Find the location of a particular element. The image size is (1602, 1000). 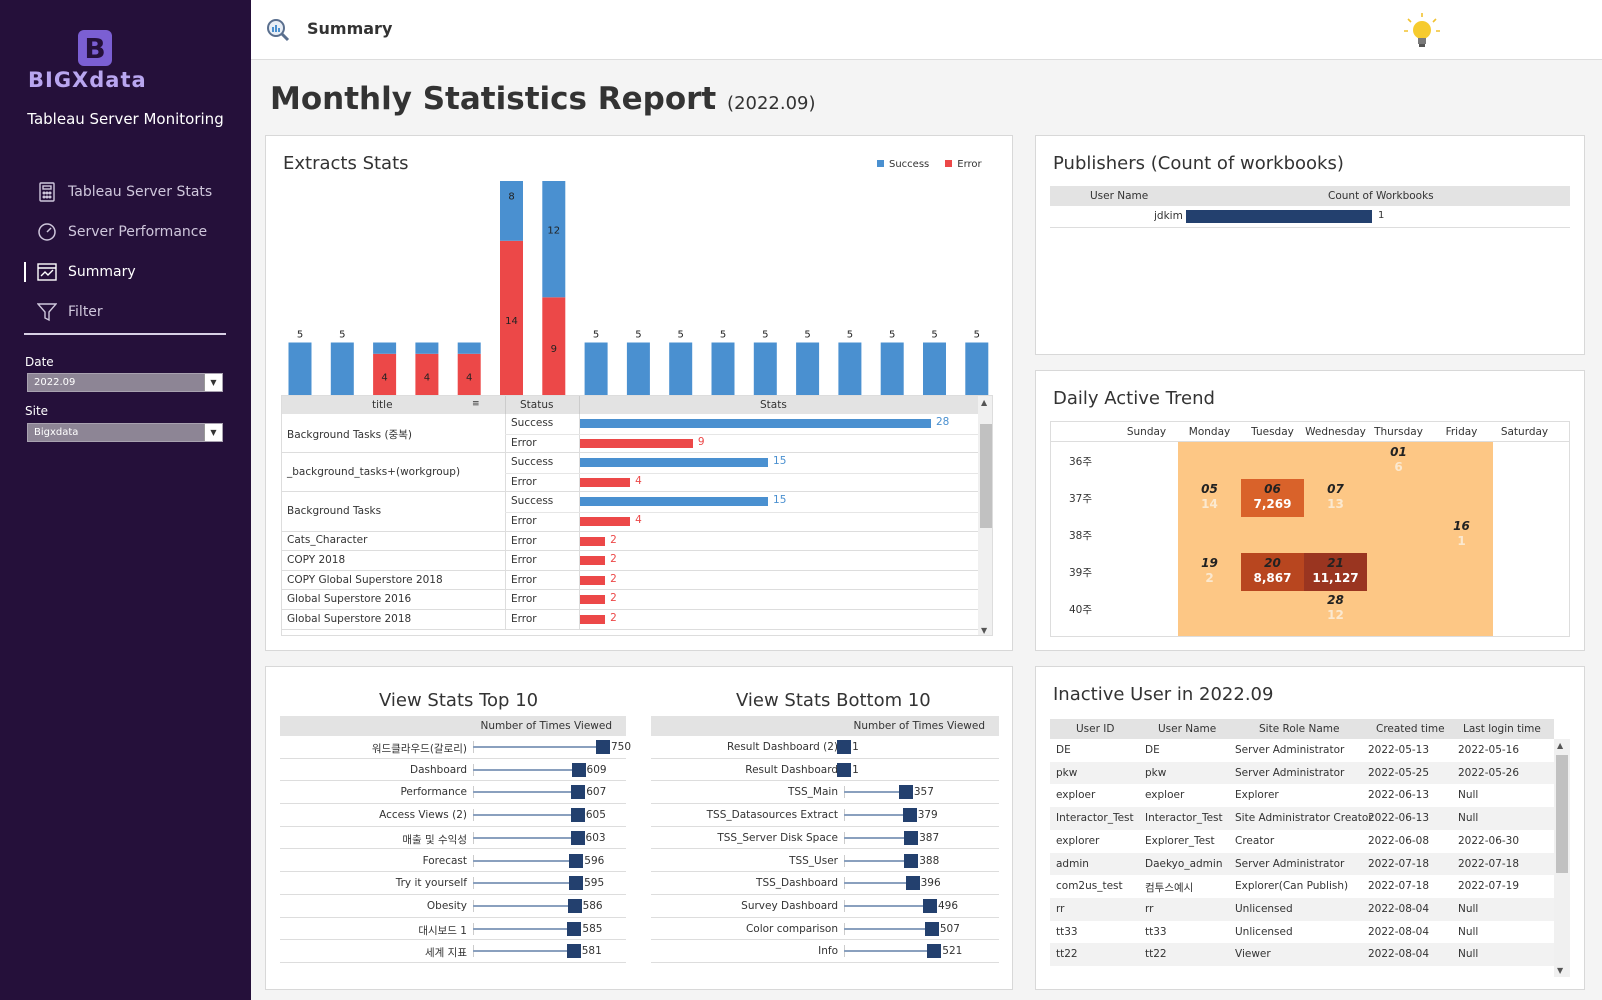

nav-item-filter: Filter is located at coordinates (129, 312).